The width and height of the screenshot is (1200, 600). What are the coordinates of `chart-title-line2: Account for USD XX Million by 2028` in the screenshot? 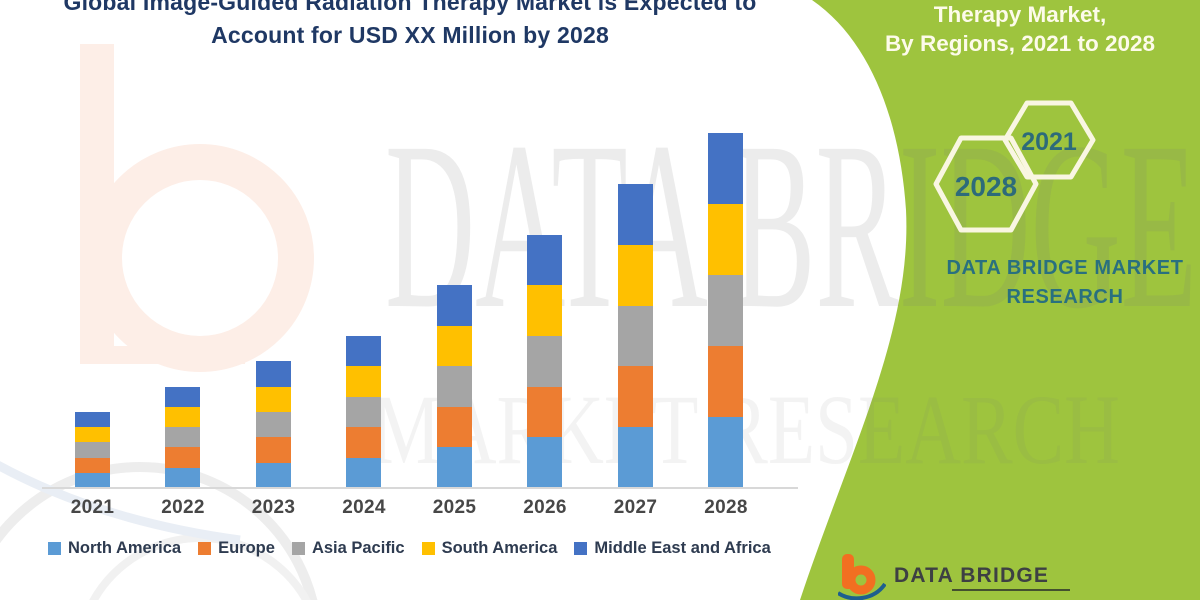 It's located at (410, 35).